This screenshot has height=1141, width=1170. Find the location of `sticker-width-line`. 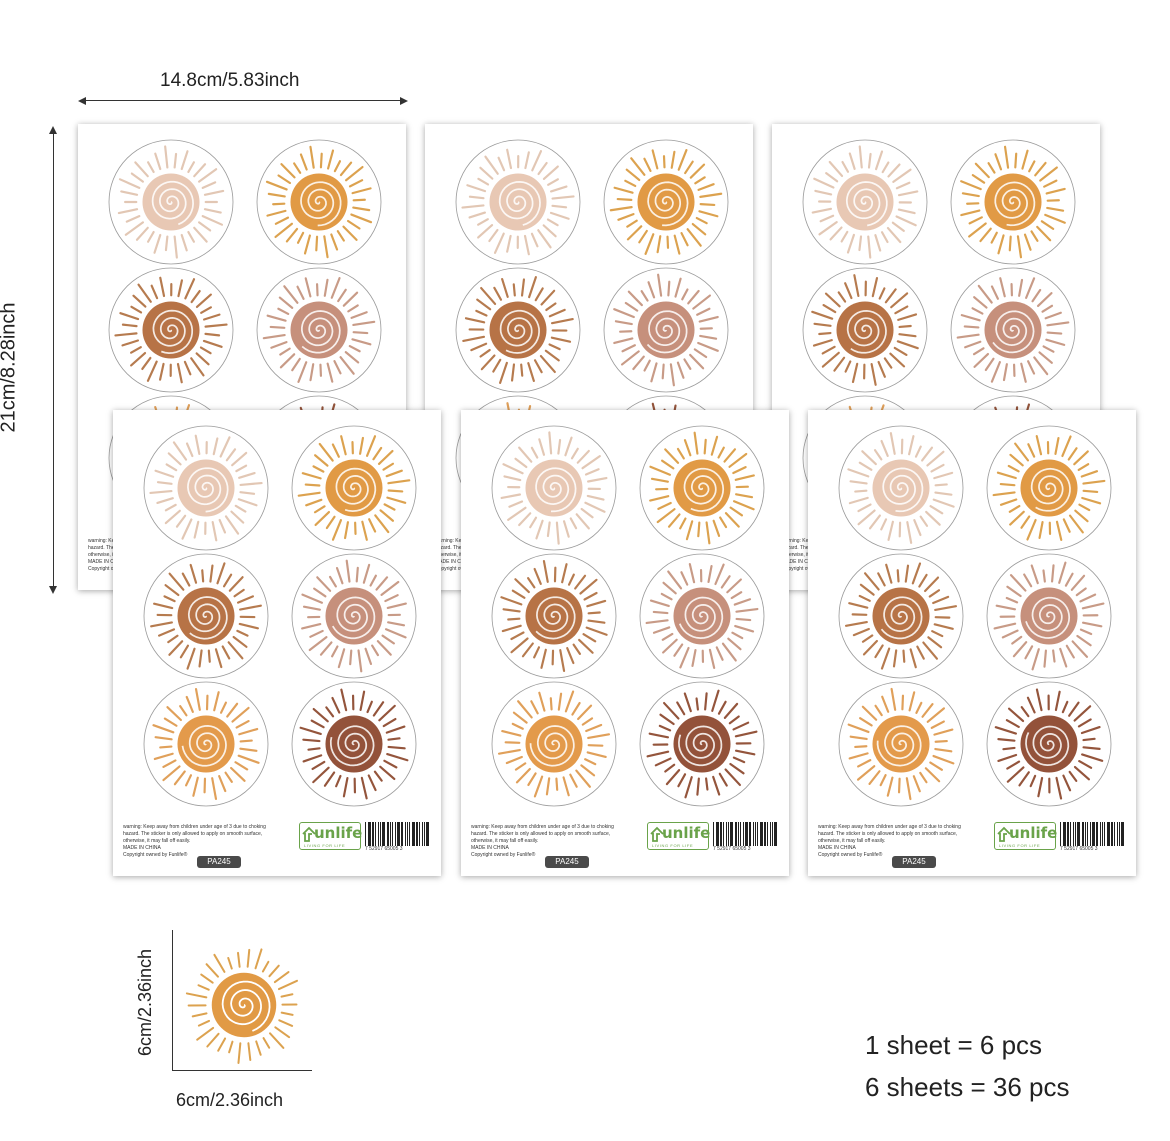

sticker-width-line is located at coordinates (242, 1070).